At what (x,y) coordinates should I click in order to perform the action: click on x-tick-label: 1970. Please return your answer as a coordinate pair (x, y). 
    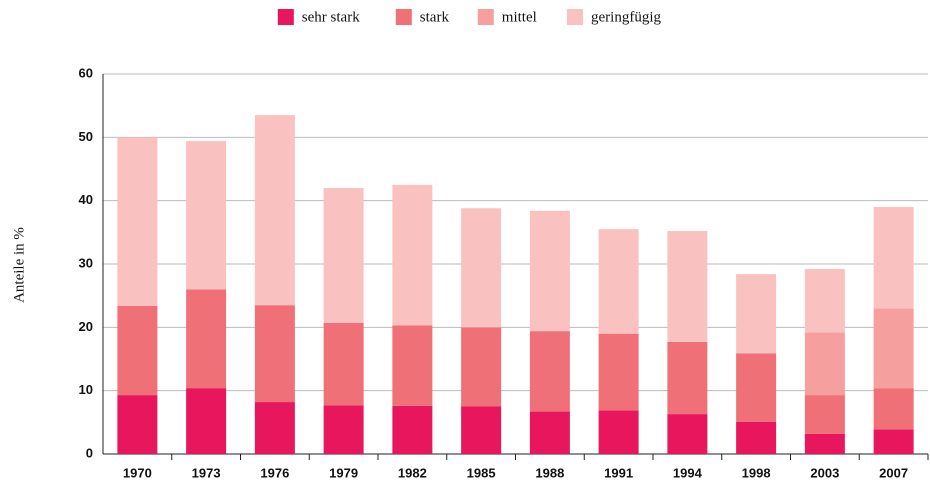
    Looking at the image, I should click on (137, 472).